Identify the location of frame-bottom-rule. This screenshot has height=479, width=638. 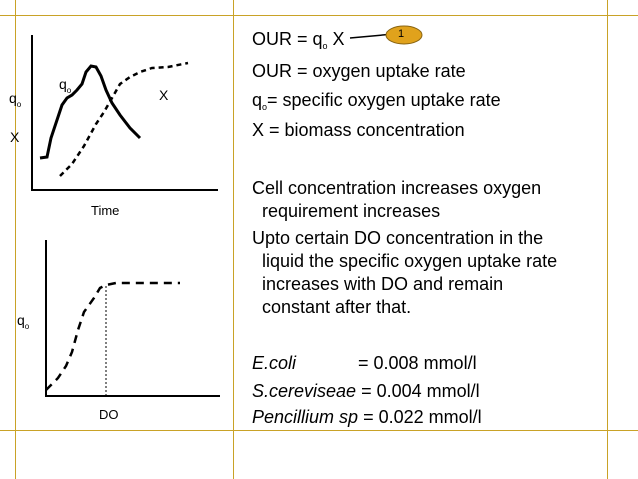
(319, 430).